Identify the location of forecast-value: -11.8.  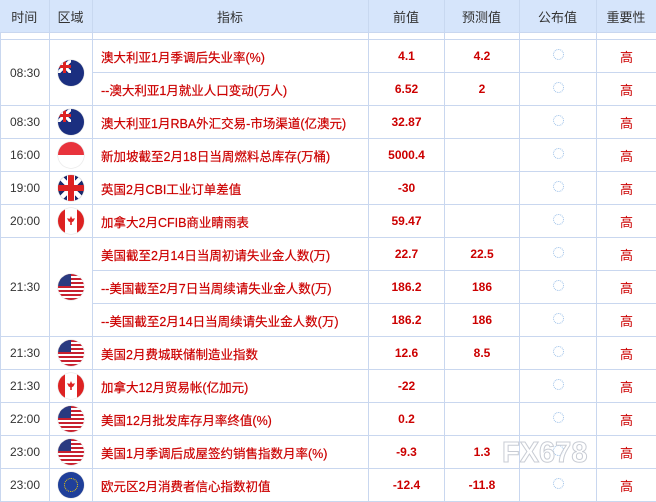
(482, 485).